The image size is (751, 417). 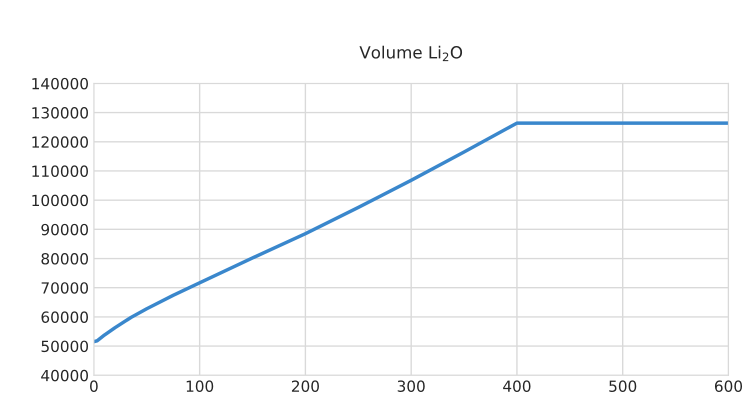 I want to click on x-tick-label: 400, so click(x=517, y=386).